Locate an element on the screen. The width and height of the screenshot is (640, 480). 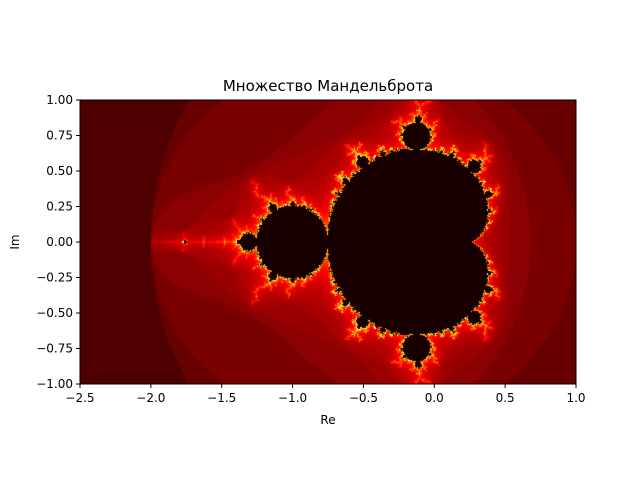
y-tick-label: 1.00 is located at coordinates (59, 100).